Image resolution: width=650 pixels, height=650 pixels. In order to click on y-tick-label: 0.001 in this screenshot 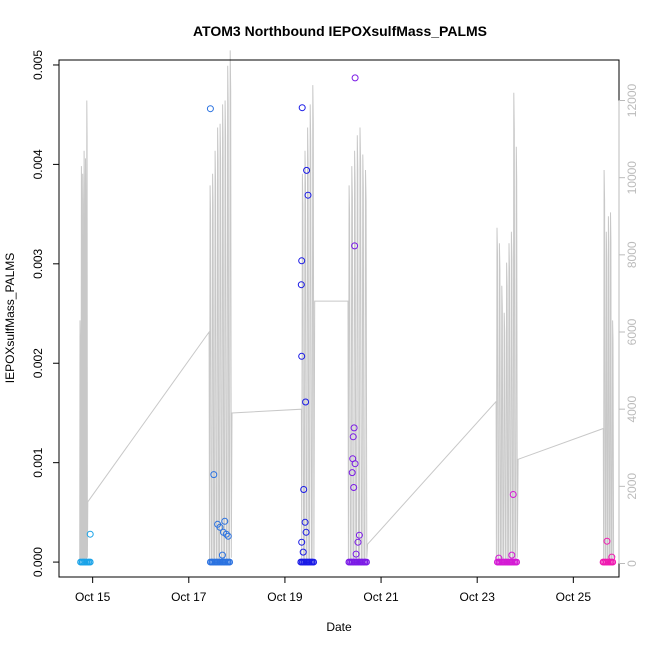, I will do `click(38, 462)`.